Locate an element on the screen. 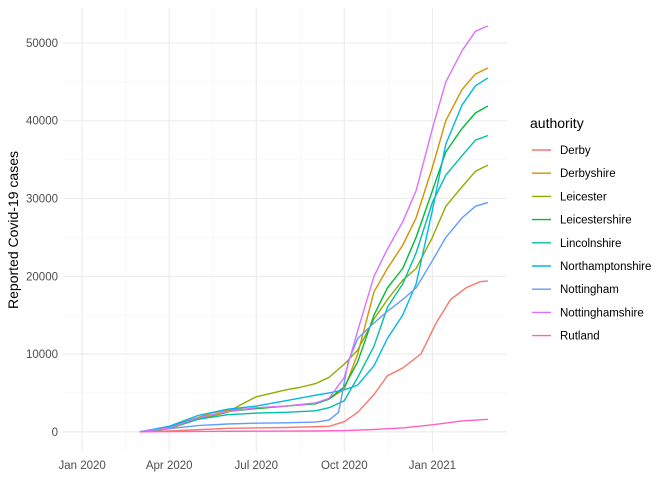 The width and height of the screenshot is (672, 480). legend-label-rutland: Rutland is located at coordinates (580, 337).